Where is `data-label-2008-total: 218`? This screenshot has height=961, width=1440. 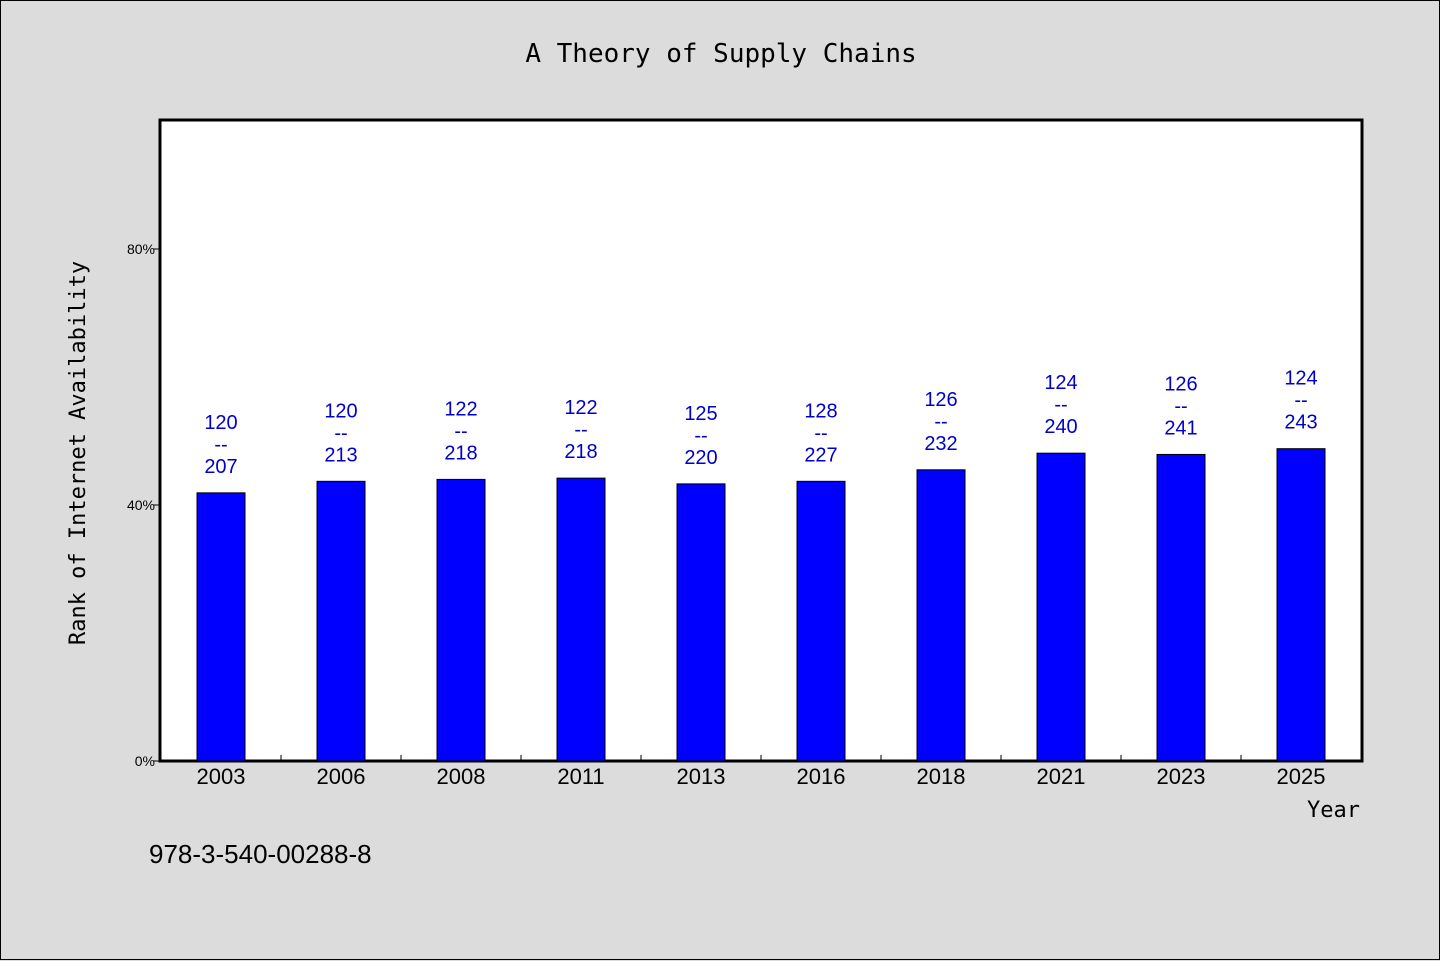 data-label-2008-total: 218 is located at coordinates (460, 453).